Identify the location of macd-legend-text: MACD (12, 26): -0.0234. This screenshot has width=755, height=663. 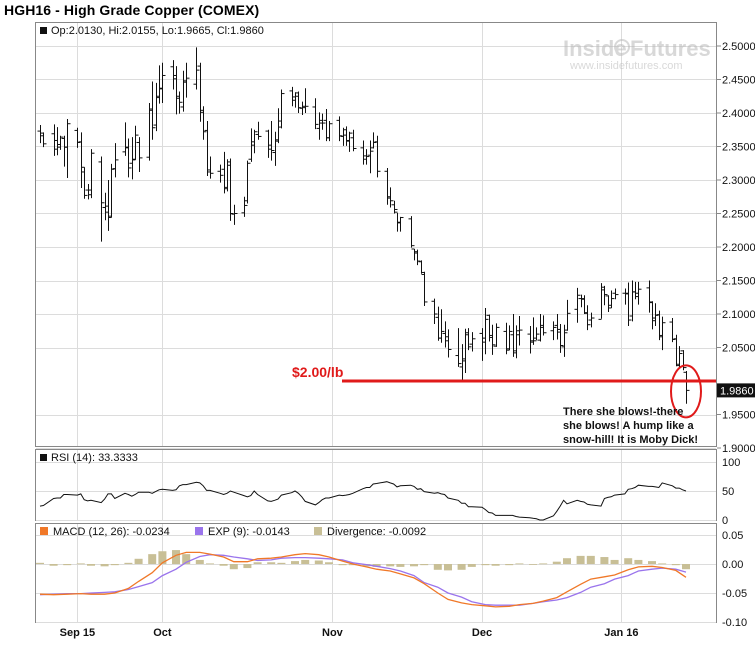
(111, 532).